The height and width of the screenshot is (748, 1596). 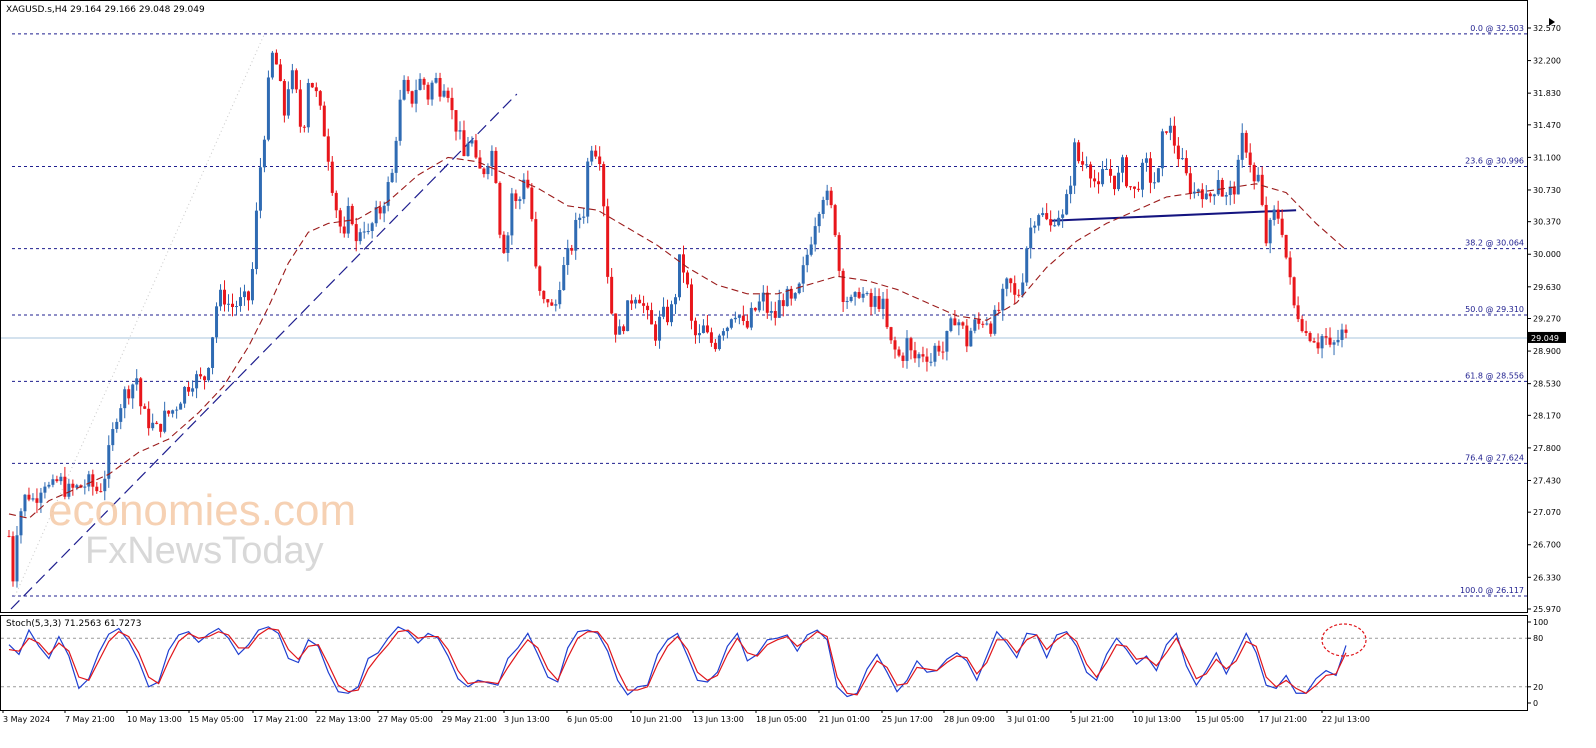 I want to click on symbol-header: XAGUSD.s,H4 29.164 29.166 29.048 29.049, so click(x=105, y=10).